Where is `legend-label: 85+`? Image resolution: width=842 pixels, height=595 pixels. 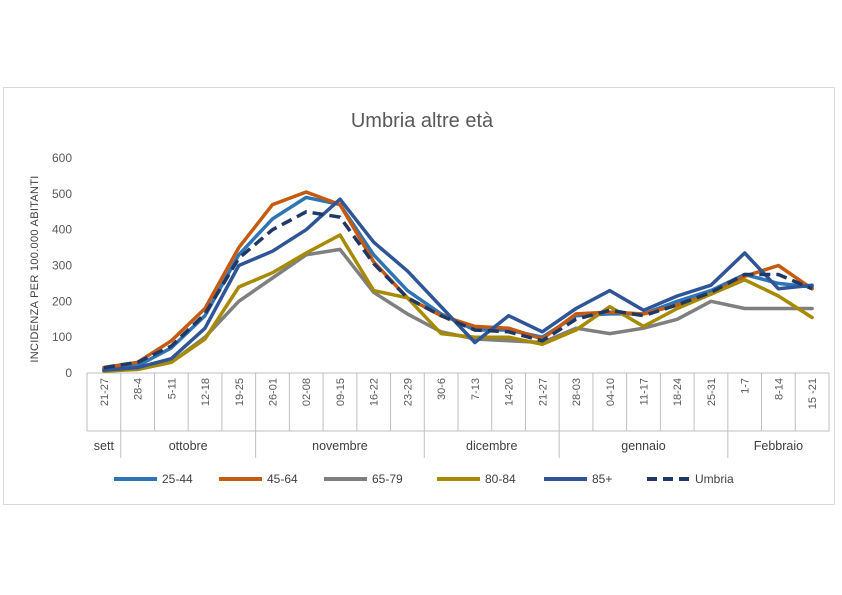
legend-label: 85+ is located at coordinates (602, 479).